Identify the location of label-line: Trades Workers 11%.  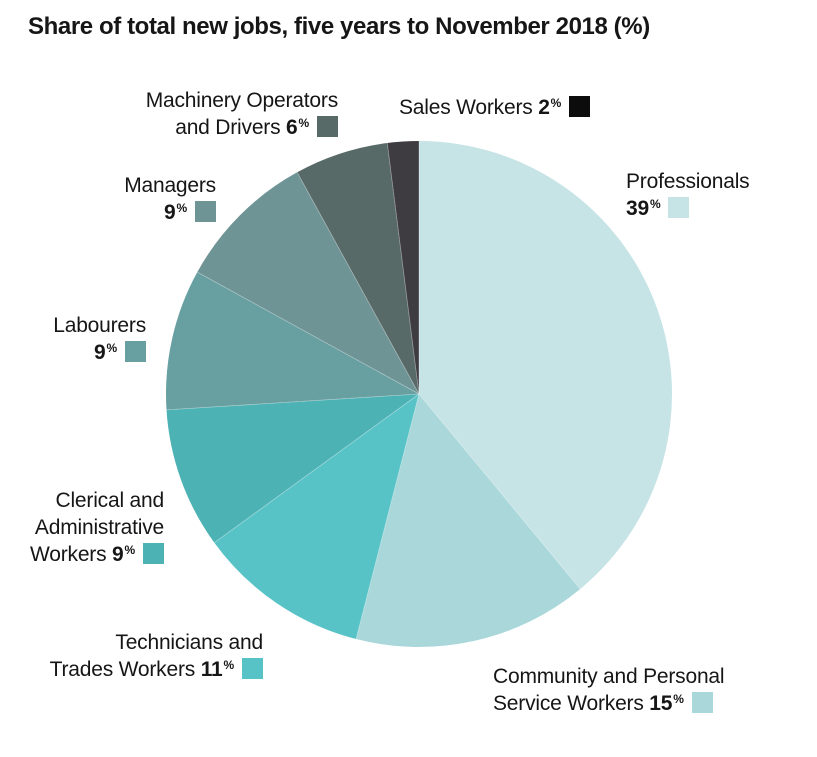
(156, 669).